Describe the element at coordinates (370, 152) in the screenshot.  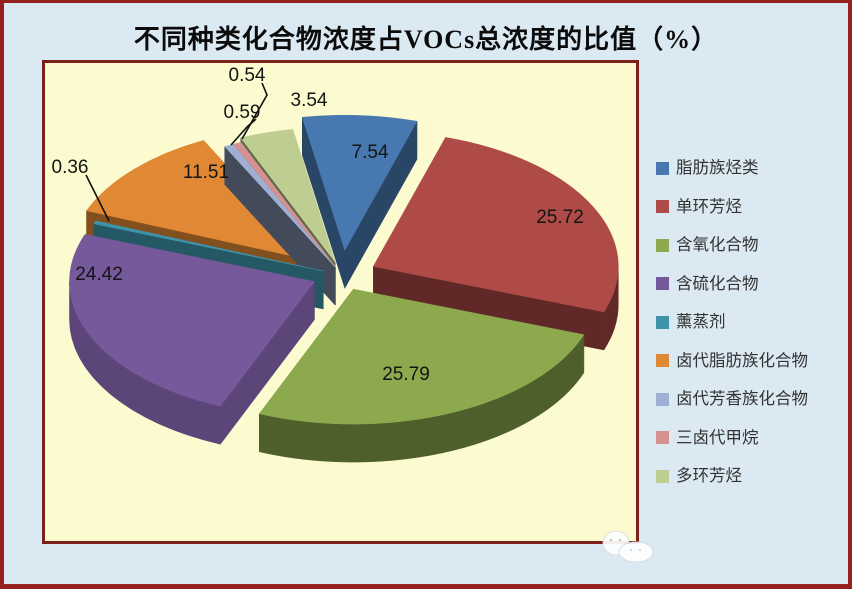
I see `slice-value-label: 7.54` at that location.